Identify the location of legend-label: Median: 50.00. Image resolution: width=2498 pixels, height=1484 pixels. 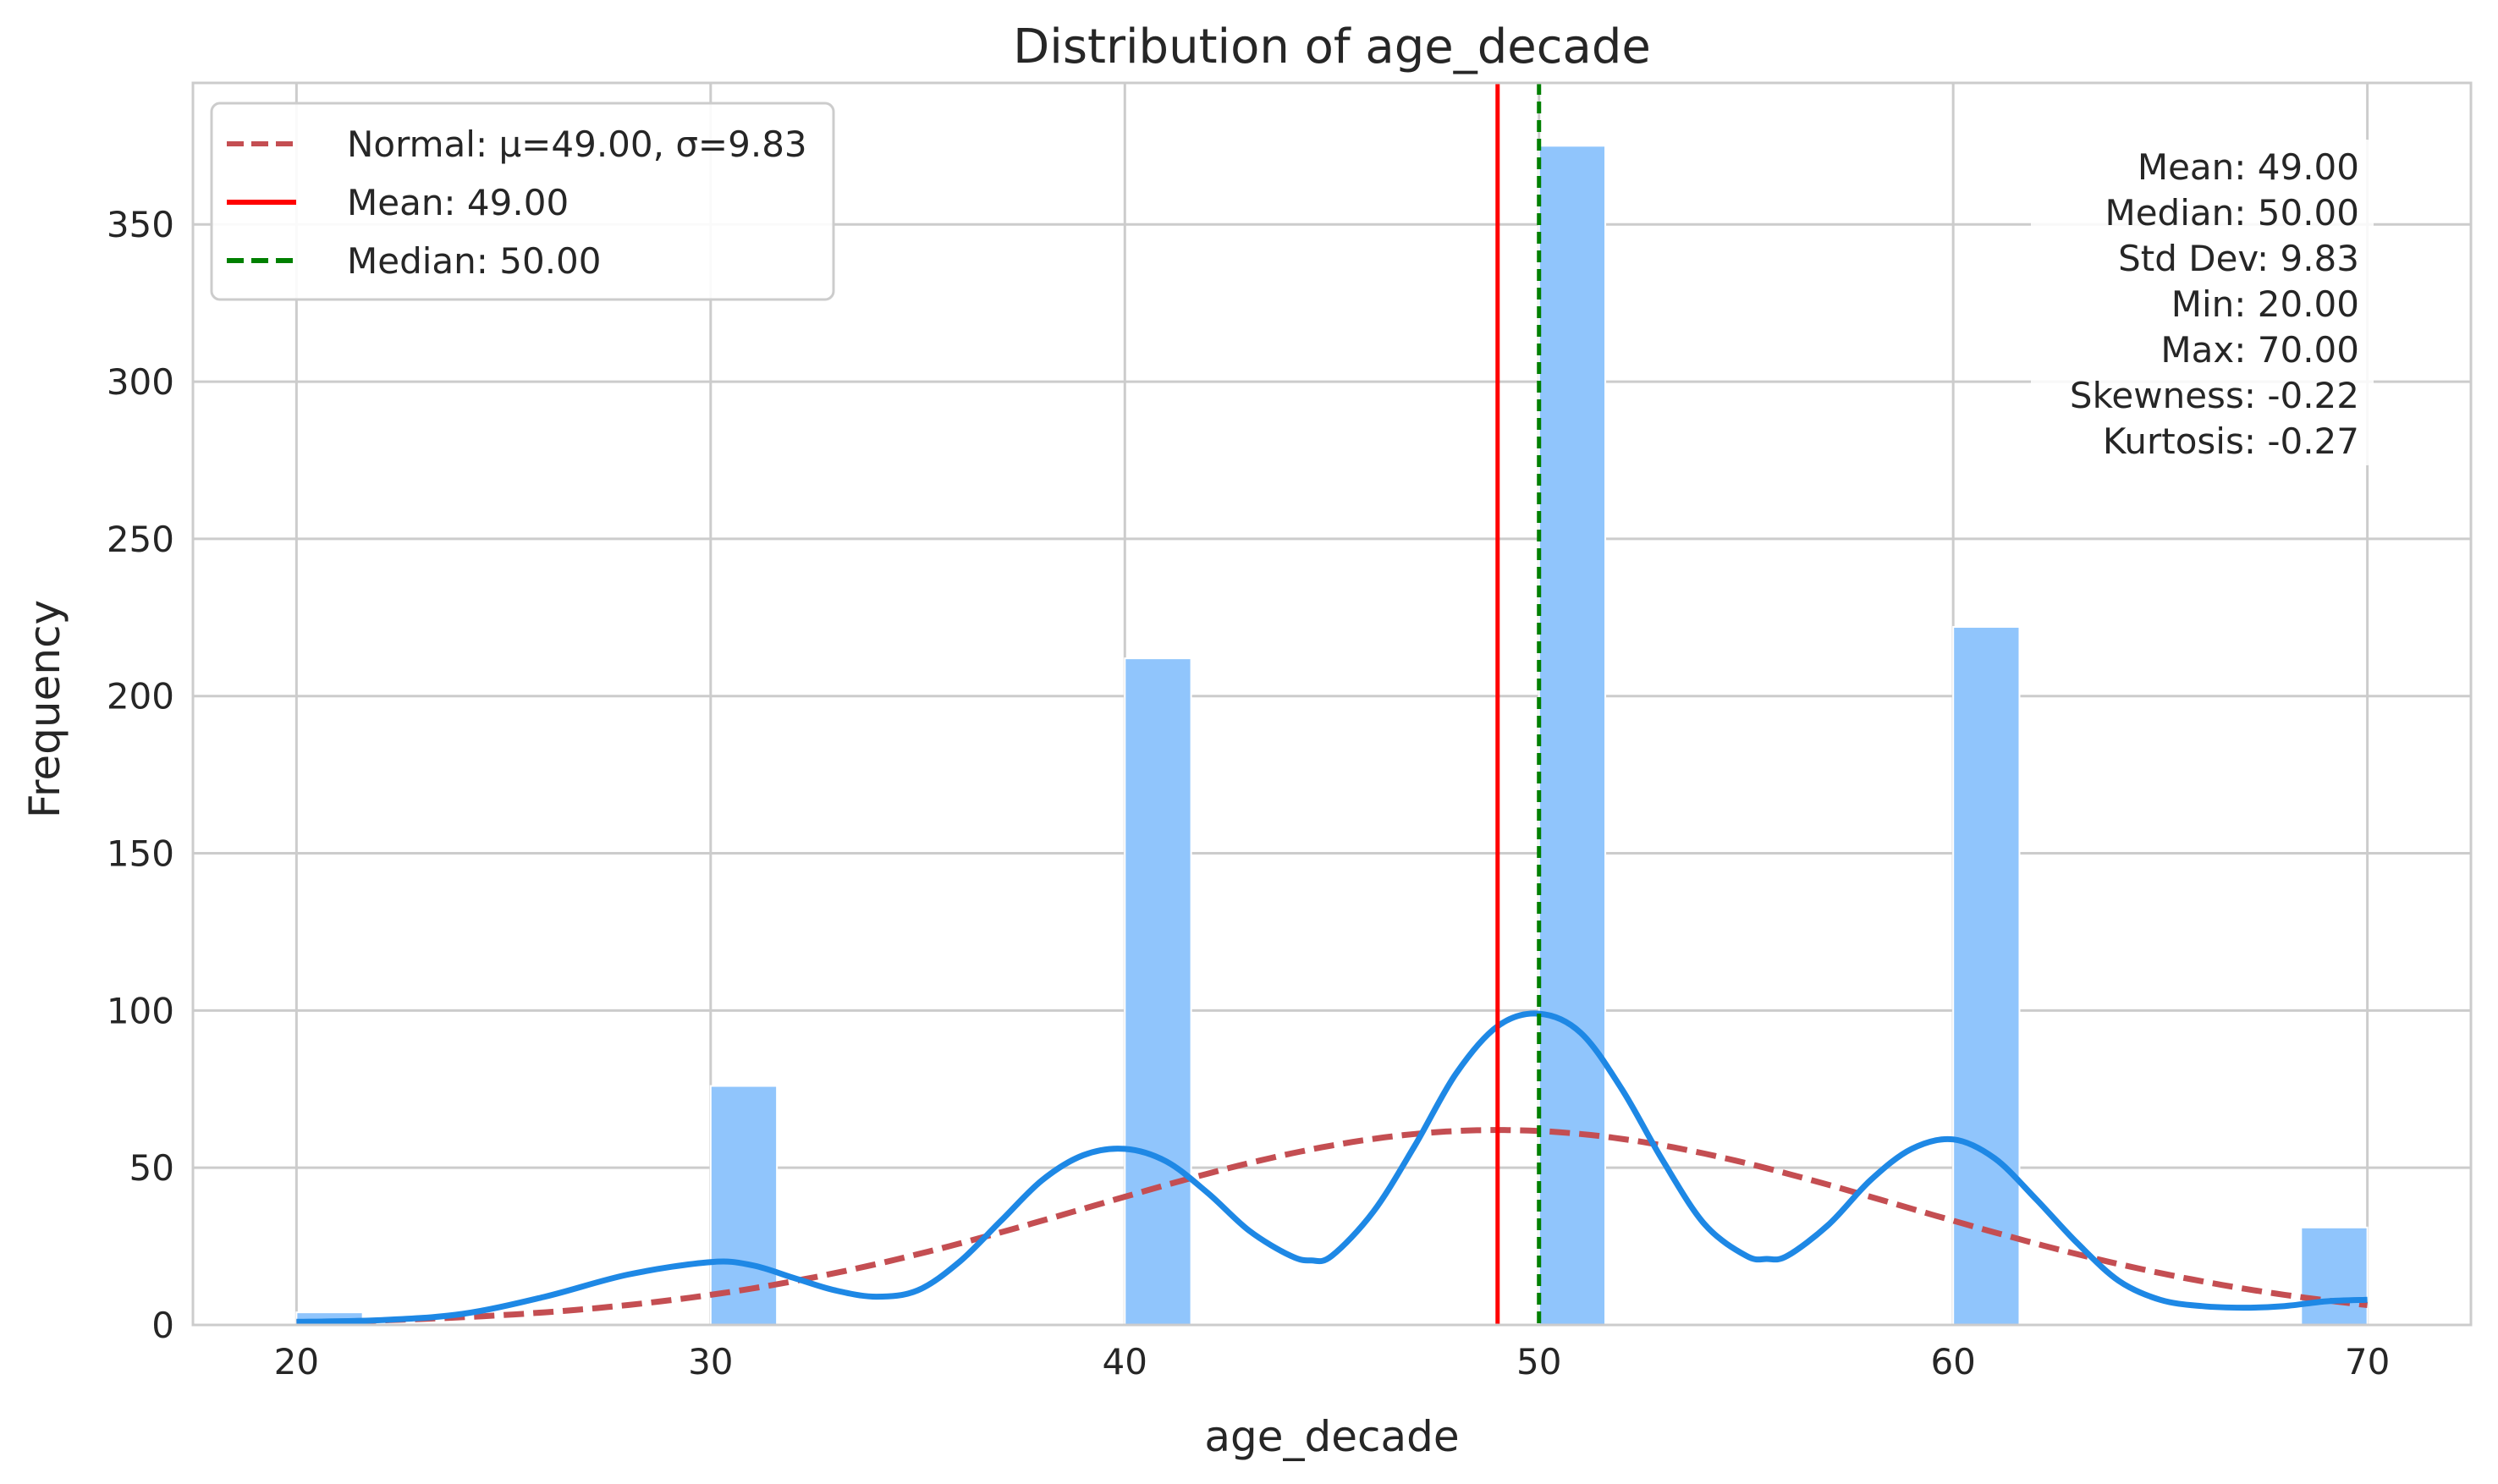
(475, 261).